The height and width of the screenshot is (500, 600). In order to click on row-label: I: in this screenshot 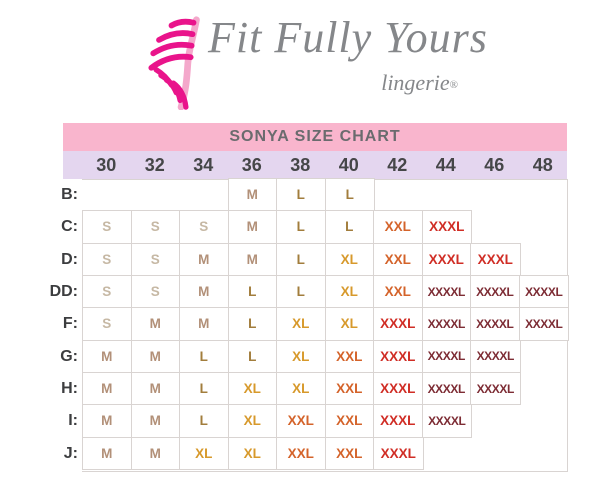, I will do `click(73, 421)`.